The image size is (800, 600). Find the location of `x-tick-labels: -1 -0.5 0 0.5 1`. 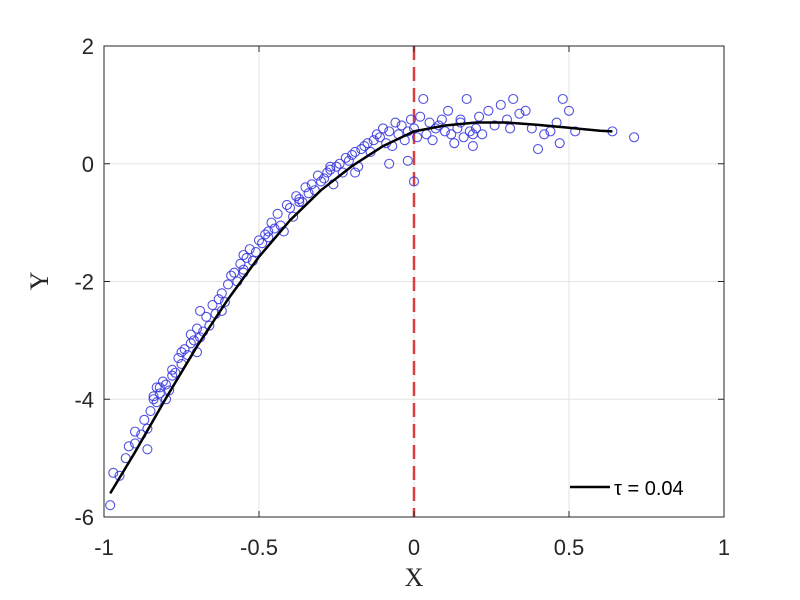

x-tick-labels: -1 -0.5 0 0.5 1 is located at coordinates (412, 547).